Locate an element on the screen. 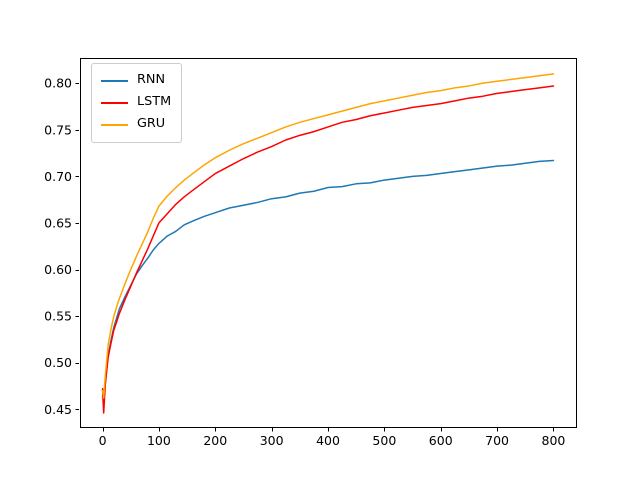 The image size is (640, 480). x-tick-label: 400 is located at coordinates (328, 440).